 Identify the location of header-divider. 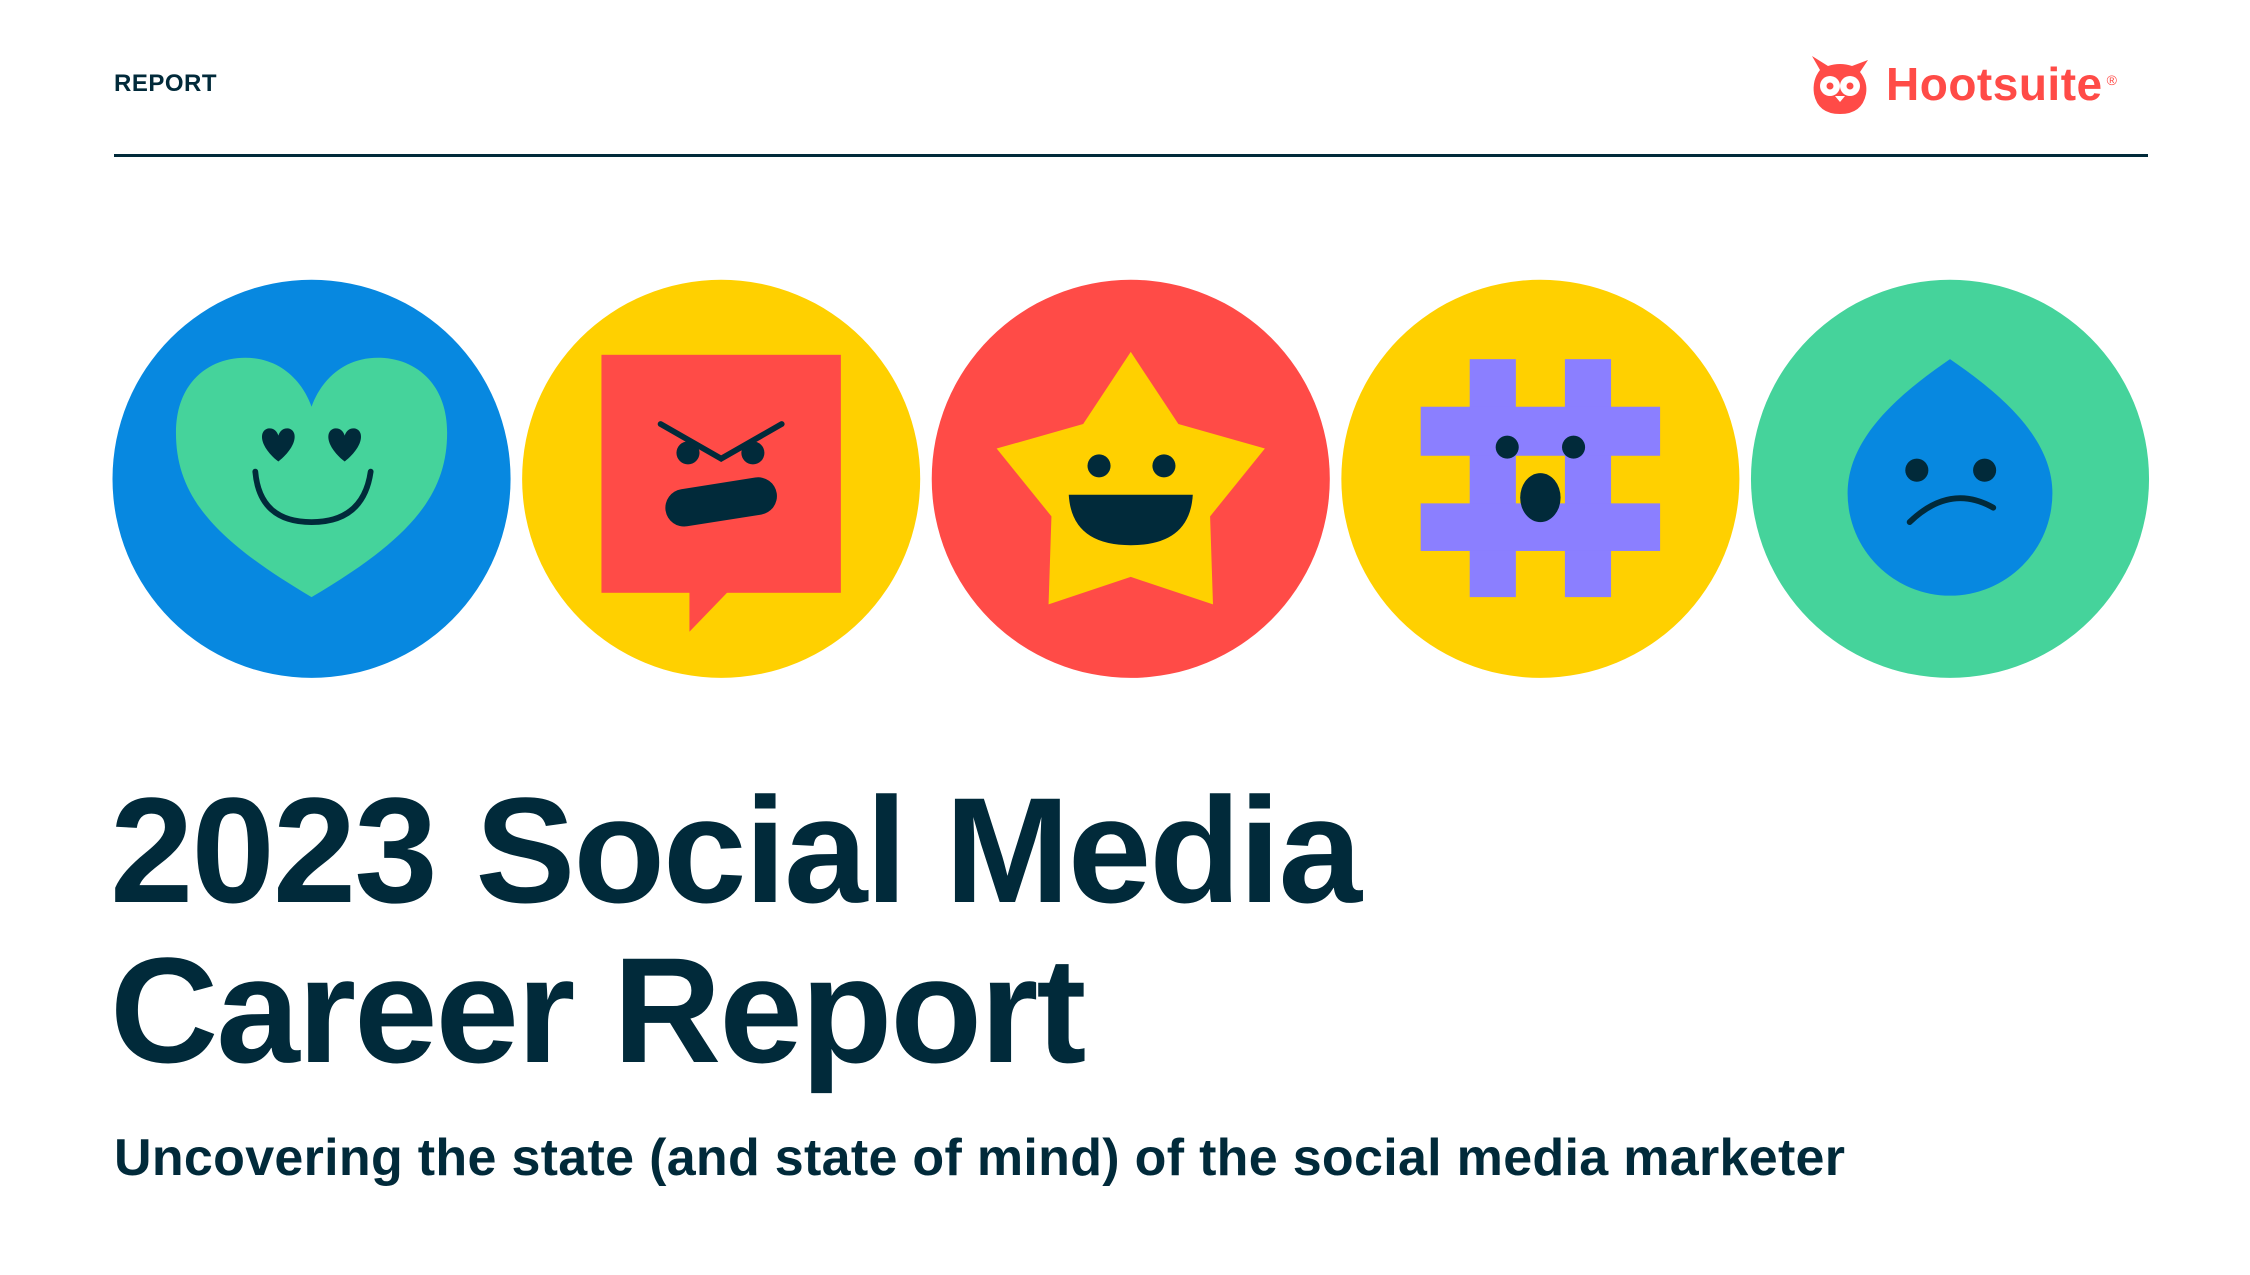
(1131, 155).